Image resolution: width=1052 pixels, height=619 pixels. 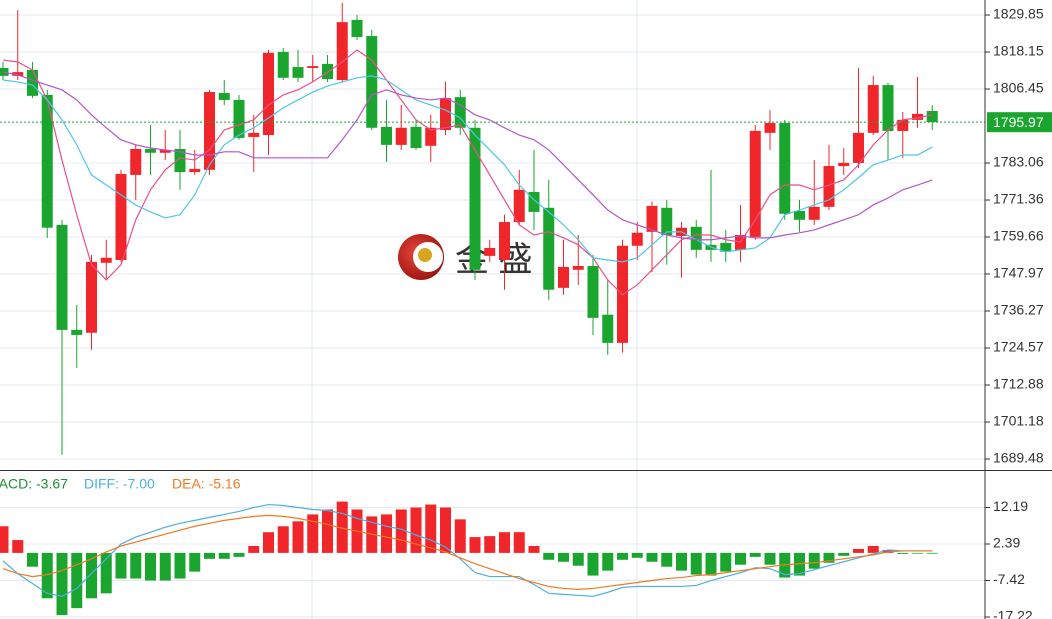 I want to click on last-price-box, so click(x=1019, y=122).